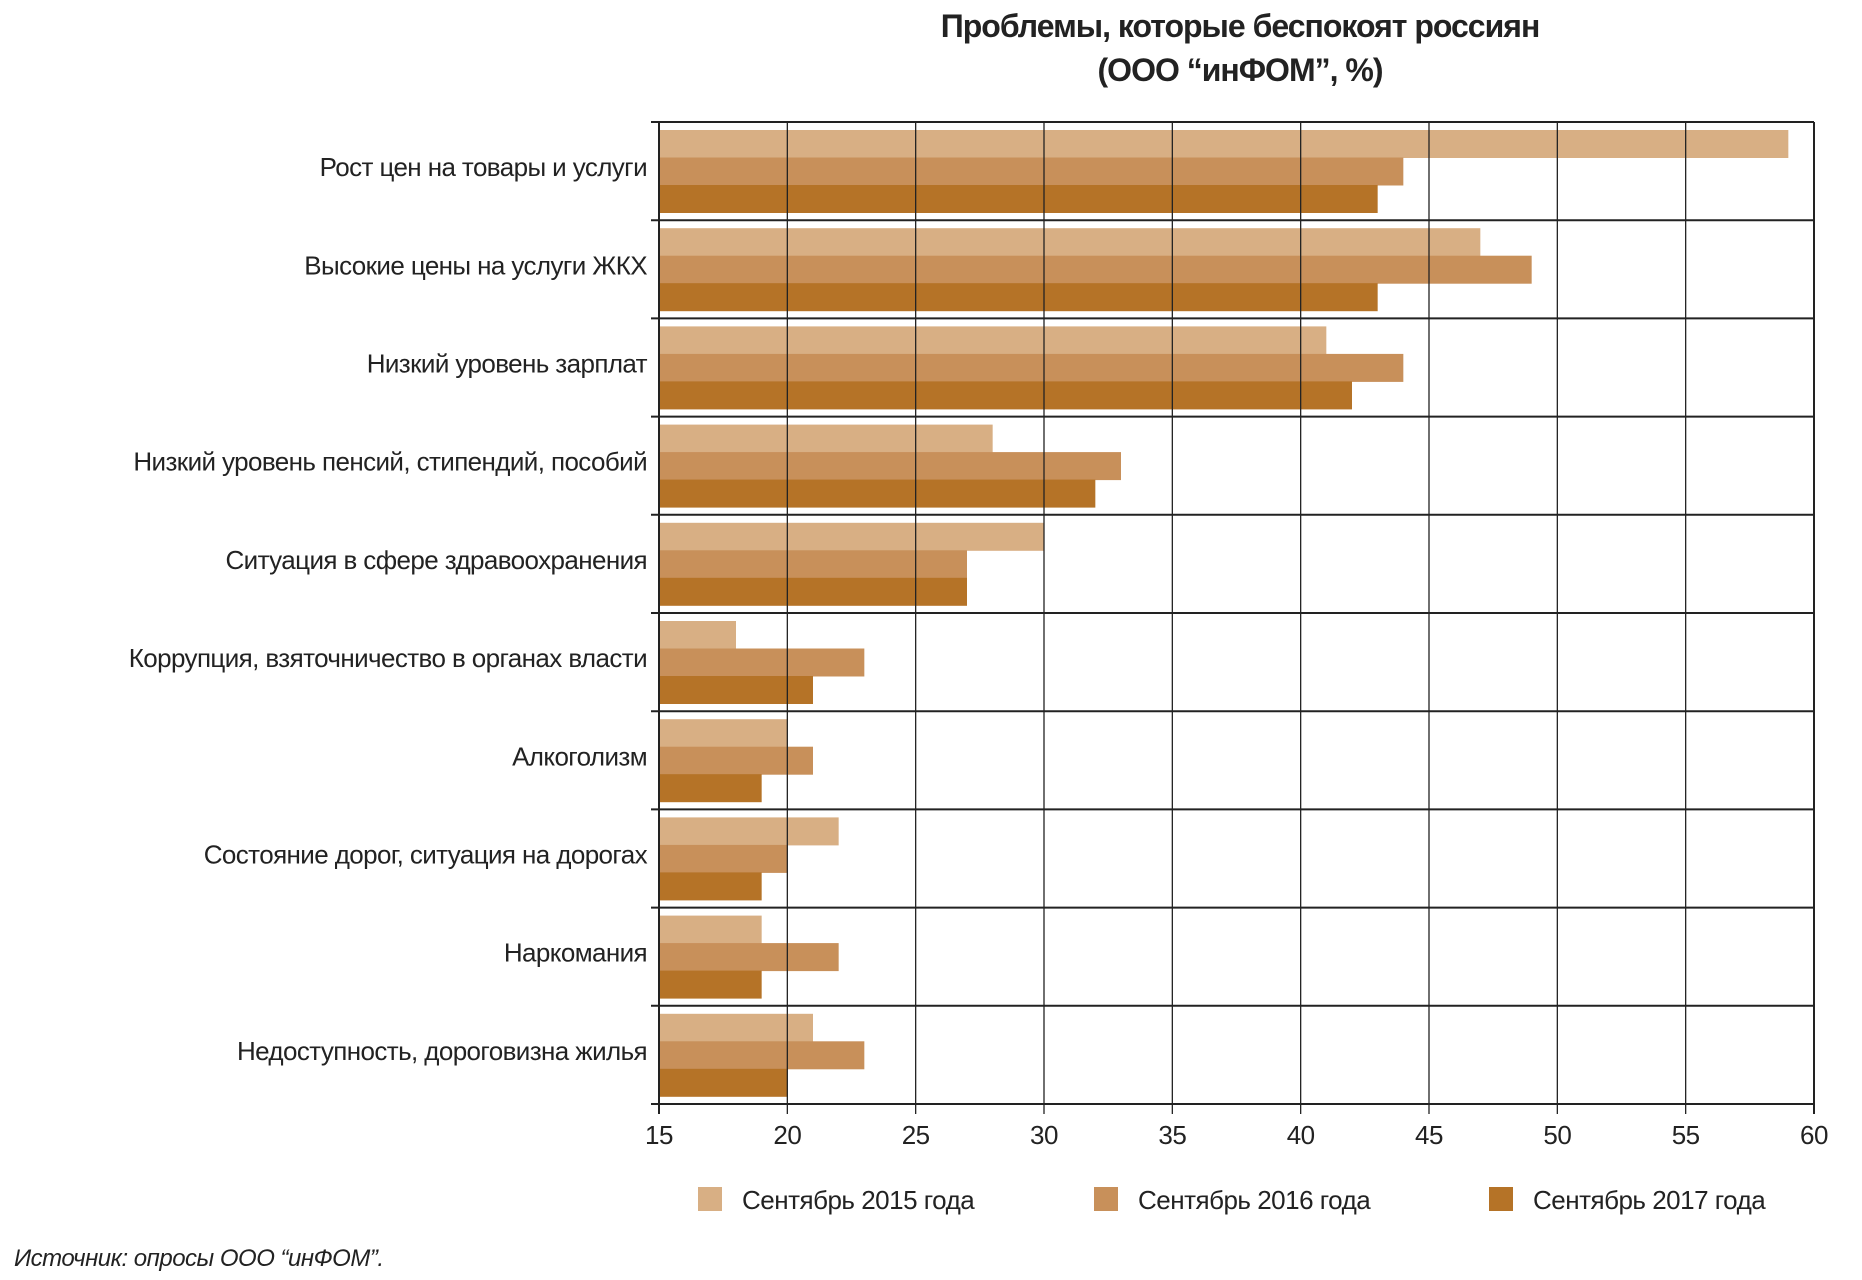 Image resolution: width=1862 pixels, height=1280 pixels. I want to click on x-tick-label: 40, so click(1301, 1135).